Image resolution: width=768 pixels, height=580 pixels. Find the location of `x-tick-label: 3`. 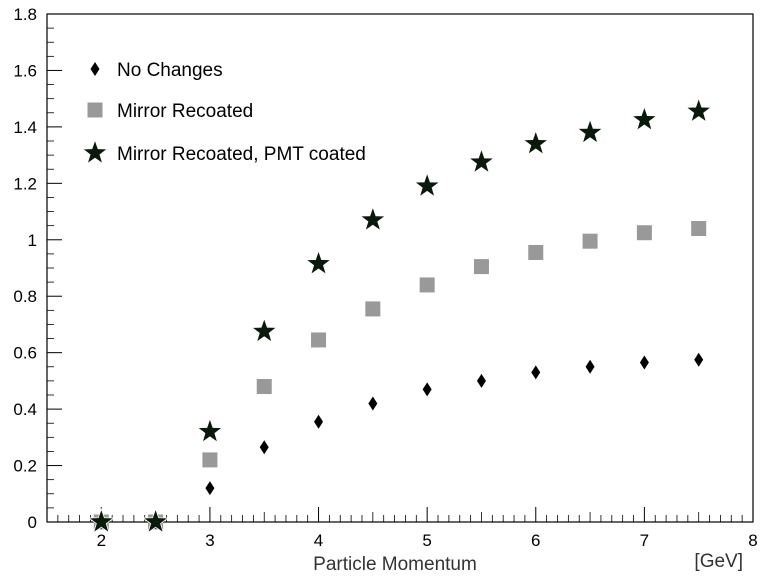

x-tick-label: 3 is located at coordinates (209, 540).